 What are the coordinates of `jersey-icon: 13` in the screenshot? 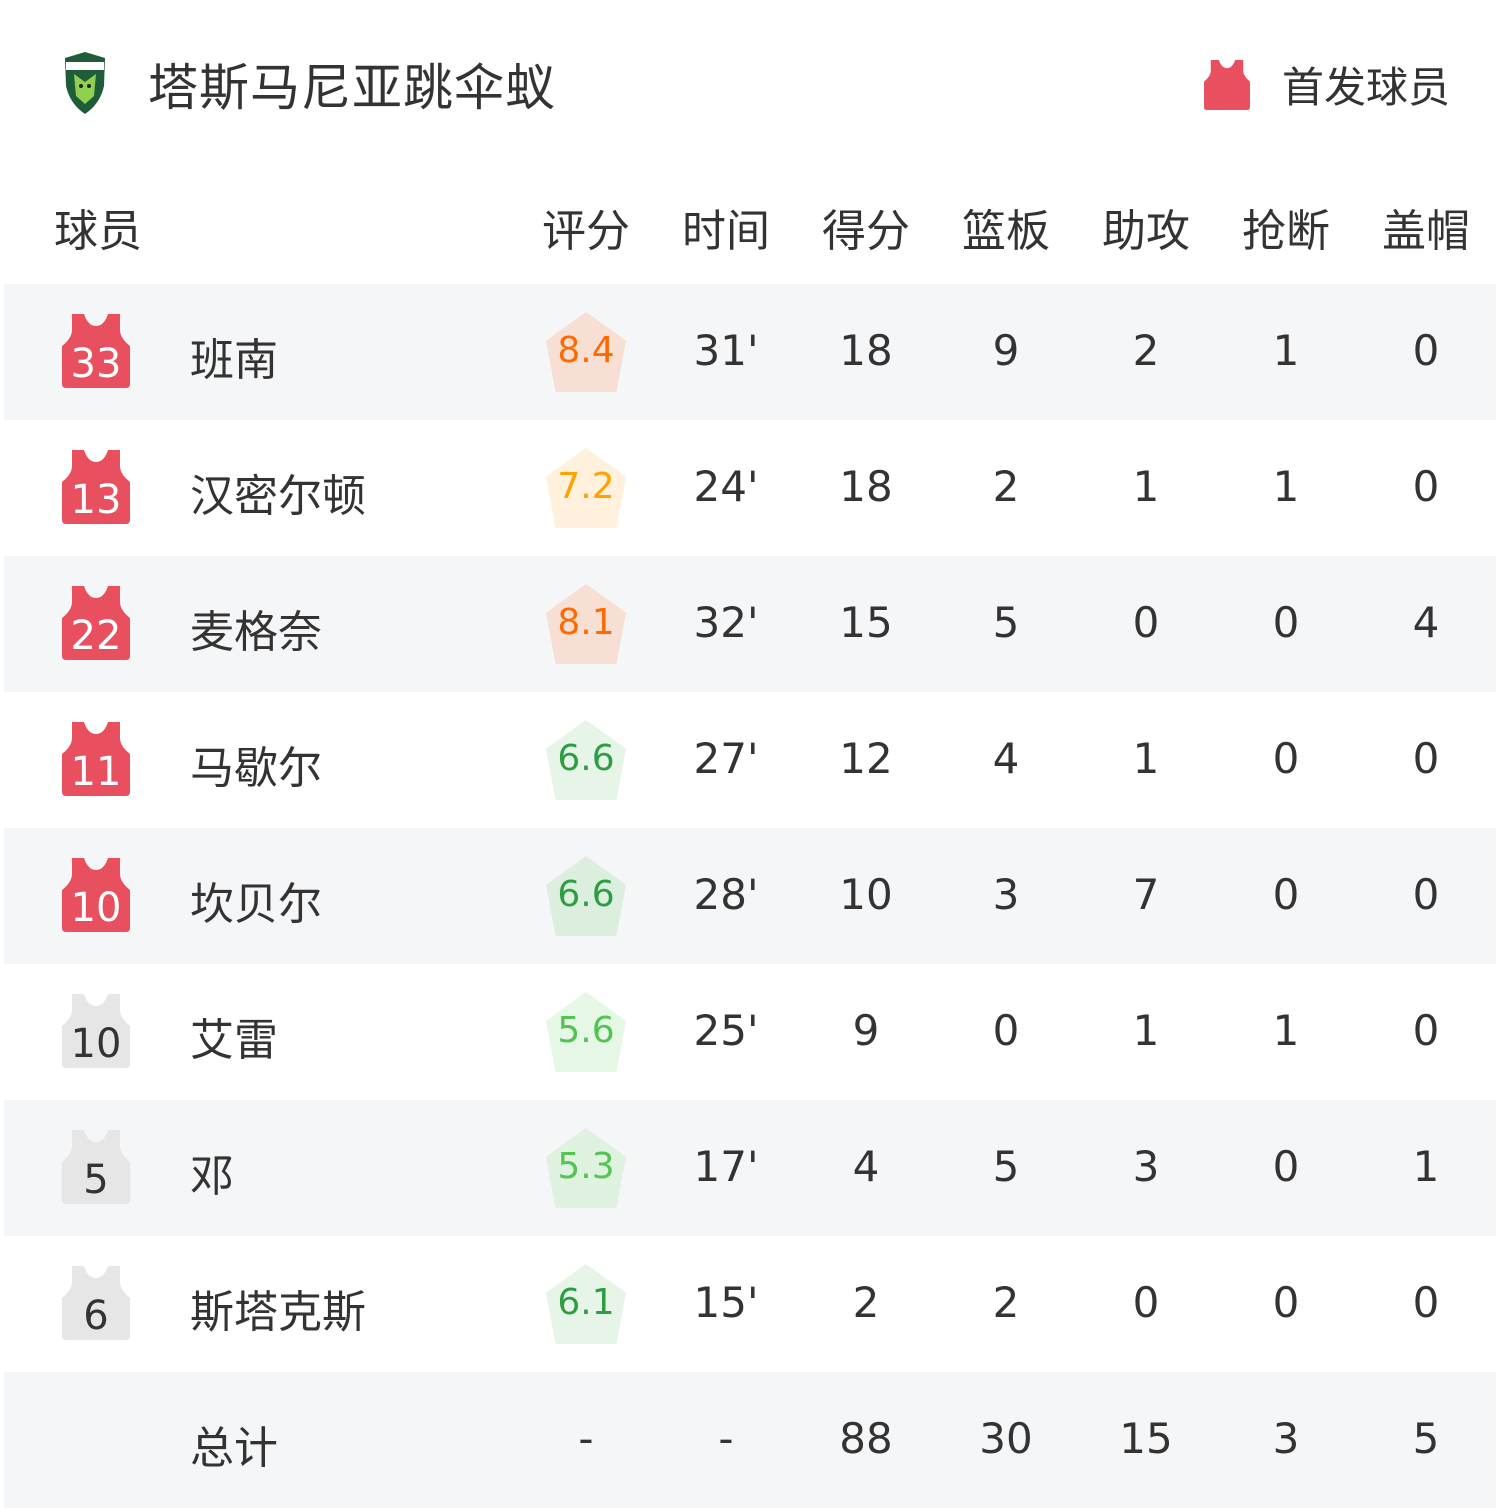 It's located at (96, 487).